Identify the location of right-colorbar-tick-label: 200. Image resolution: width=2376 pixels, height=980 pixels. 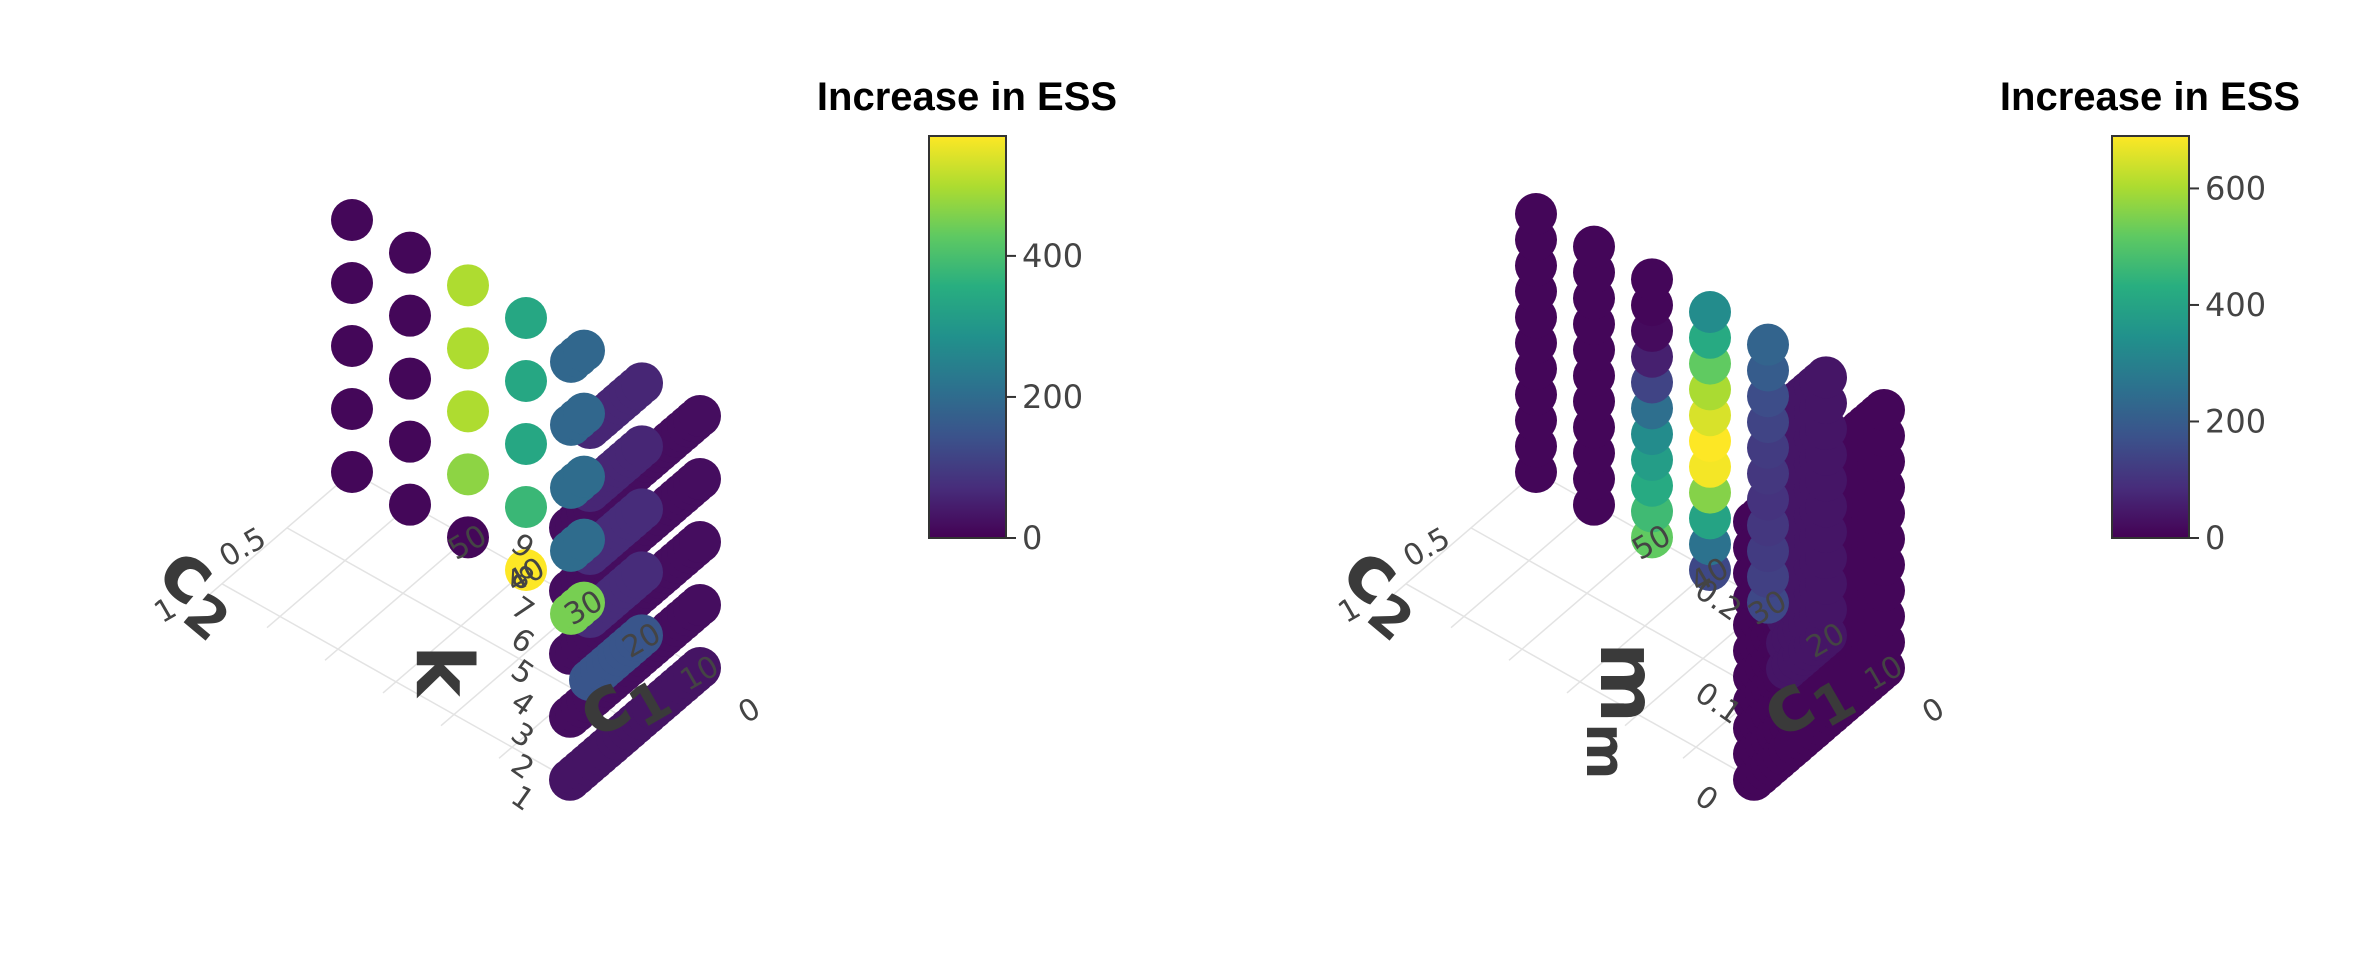
(2235, 421).